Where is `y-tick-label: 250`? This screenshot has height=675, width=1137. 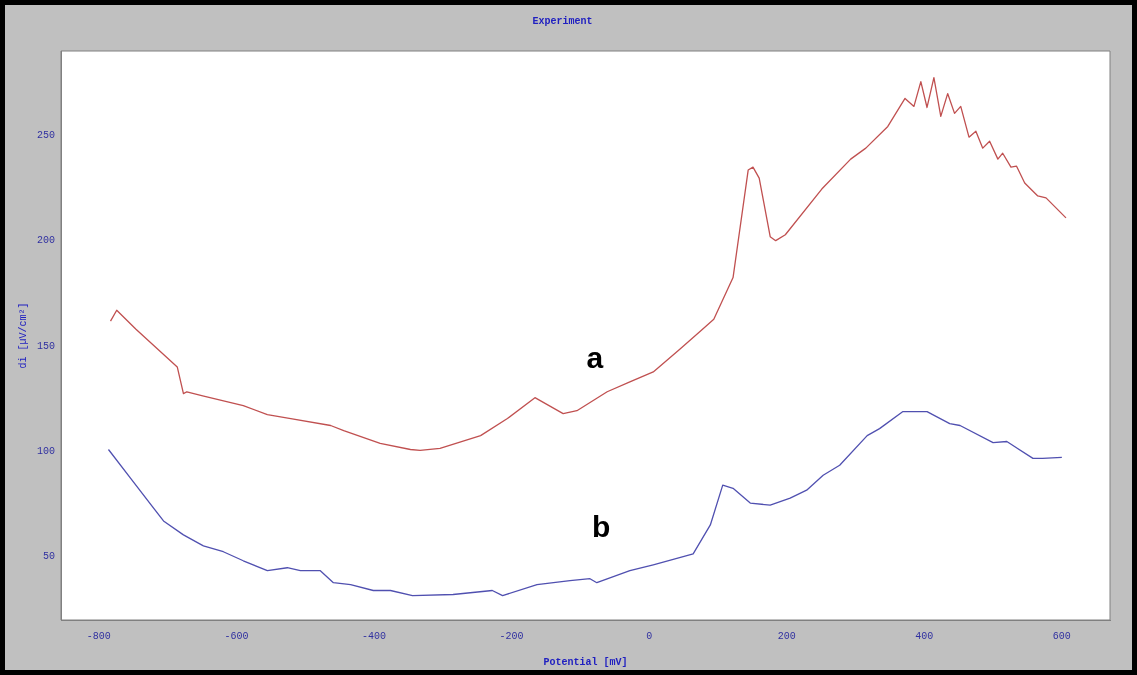 y-tick-label: 250 is located at coordinates (45, 135).